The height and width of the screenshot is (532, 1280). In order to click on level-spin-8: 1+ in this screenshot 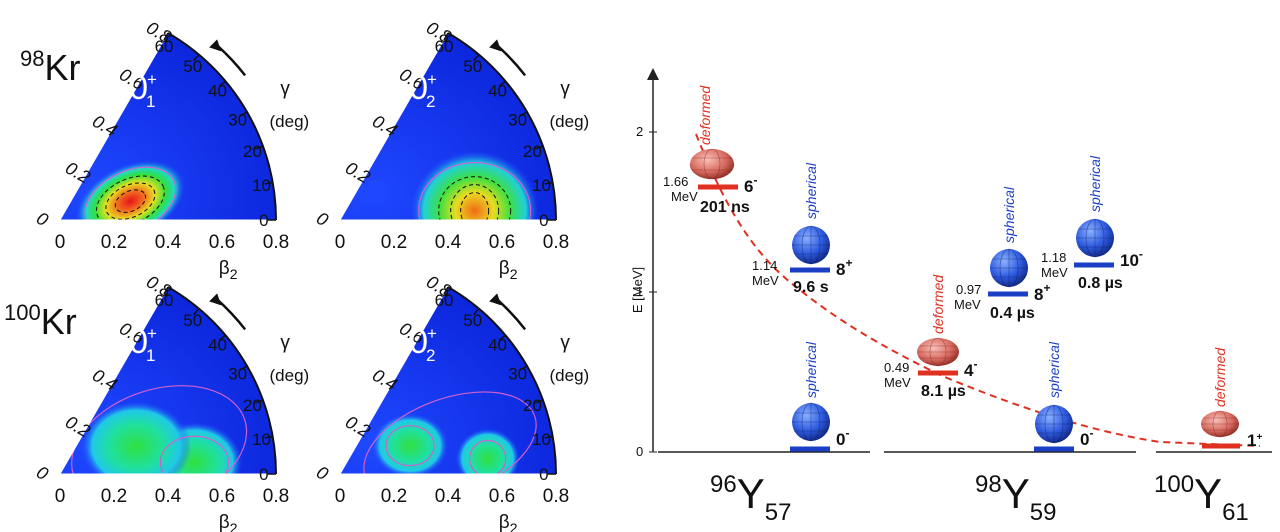, I will do `click(1254, 440)`.